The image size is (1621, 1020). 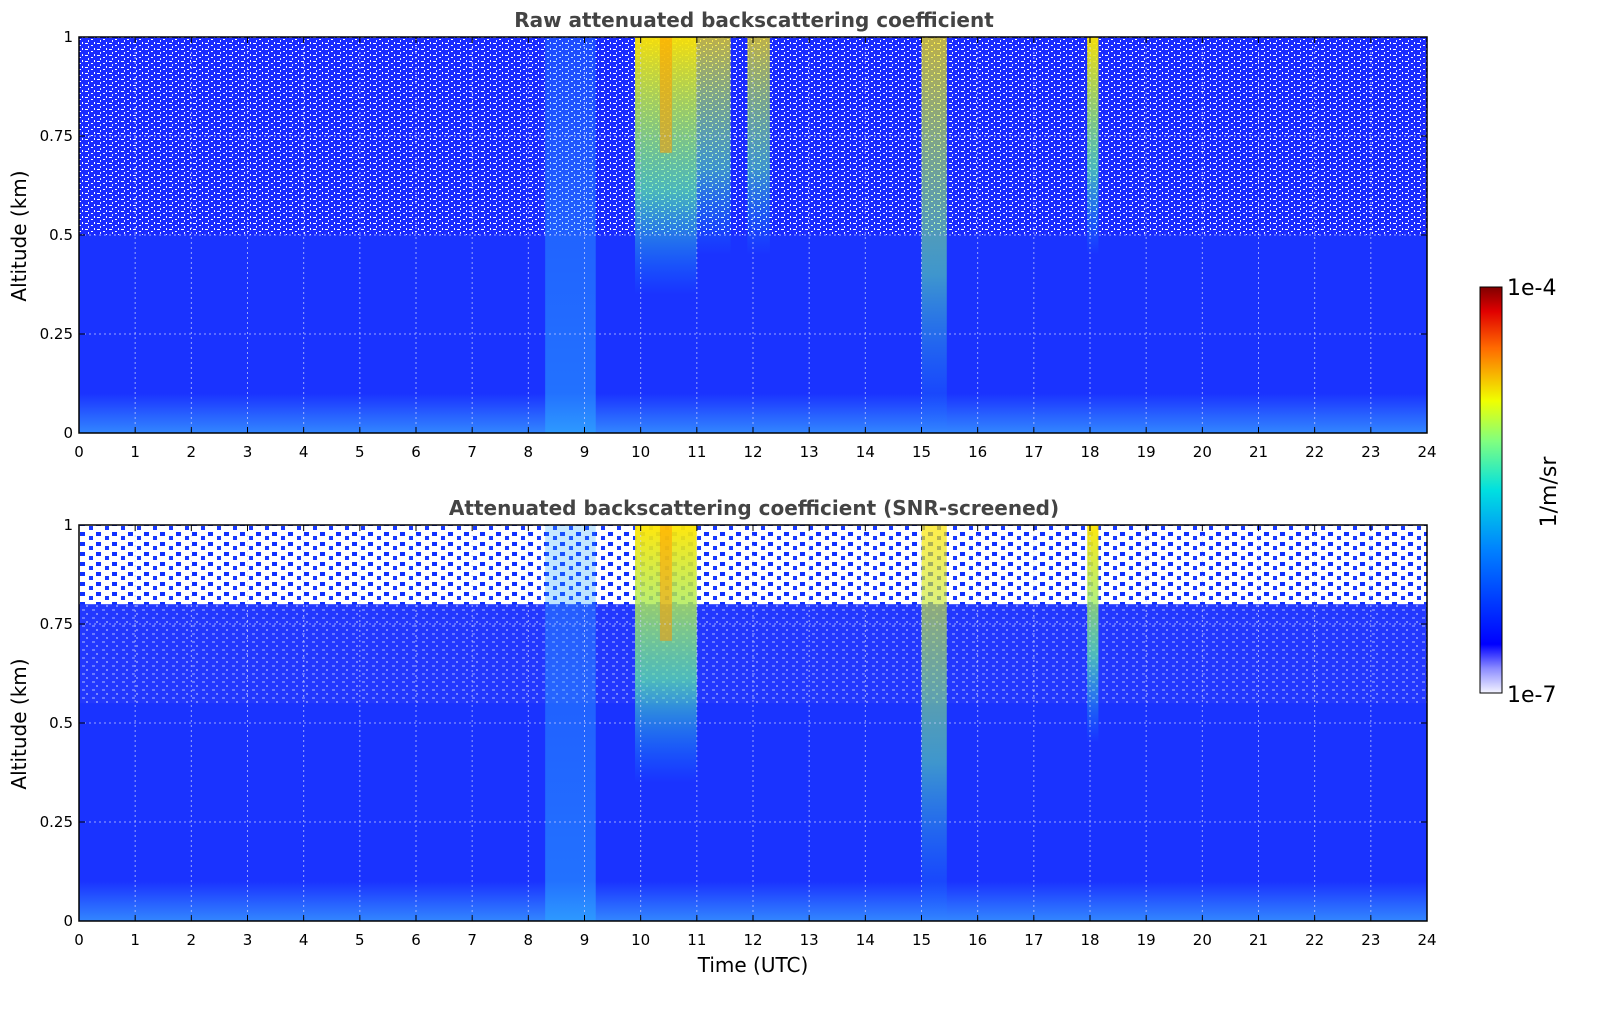 What do you see at coordinates (1531, 288) in the screenshot?
I see `colorbar-max-label: 1e-4` at bounding box center [1531, 288].